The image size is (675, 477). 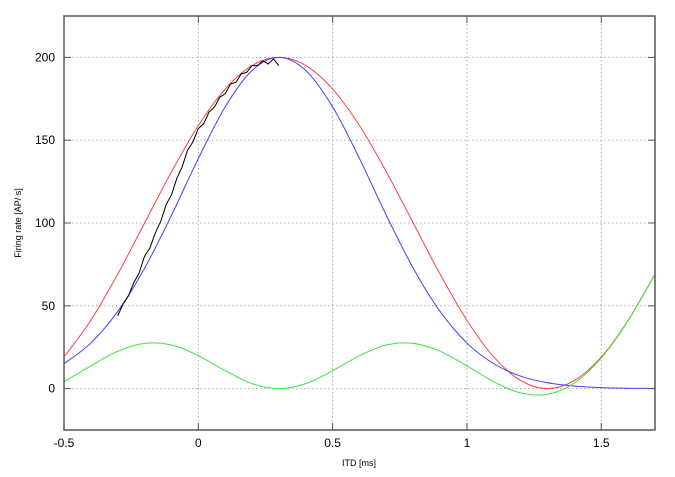 I want to click on x-tick-label: 0.5, so click(x=332, y=443).